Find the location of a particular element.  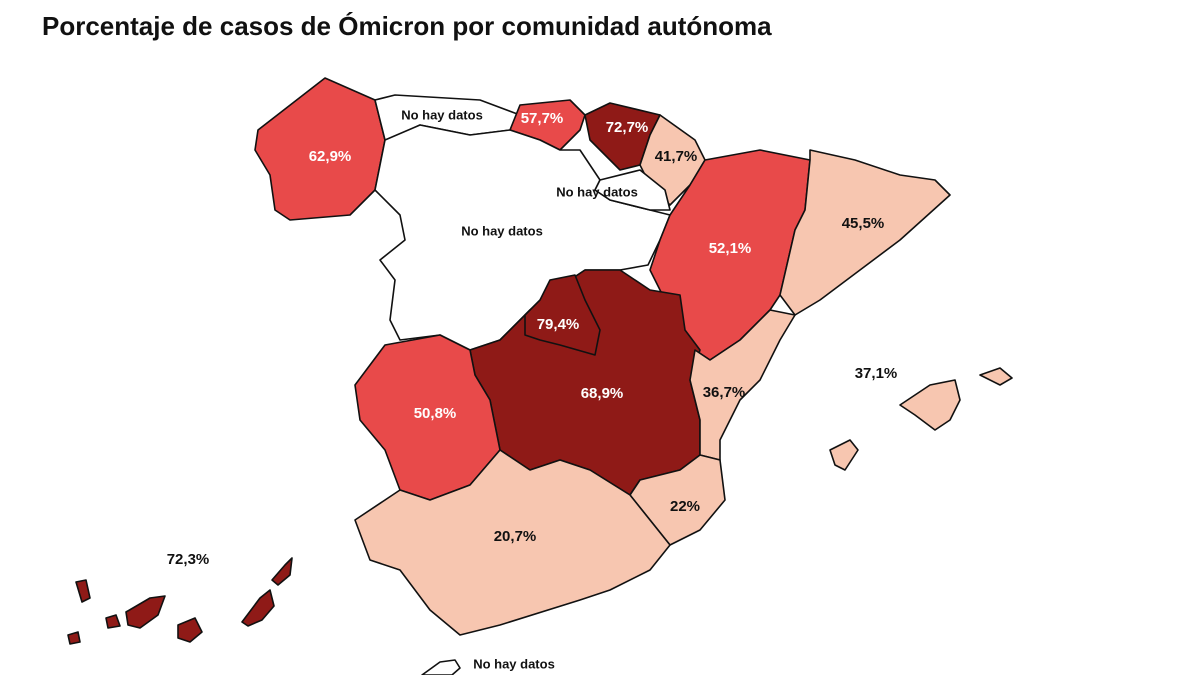

madrid is located at coordinates (562, 315).